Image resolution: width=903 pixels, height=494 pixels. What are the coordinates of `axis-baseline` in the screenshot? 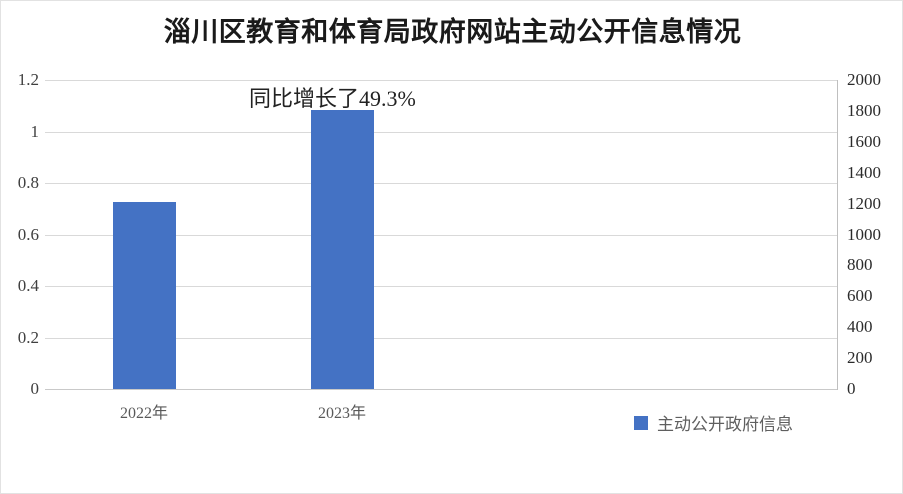 It's located at (441, 389).